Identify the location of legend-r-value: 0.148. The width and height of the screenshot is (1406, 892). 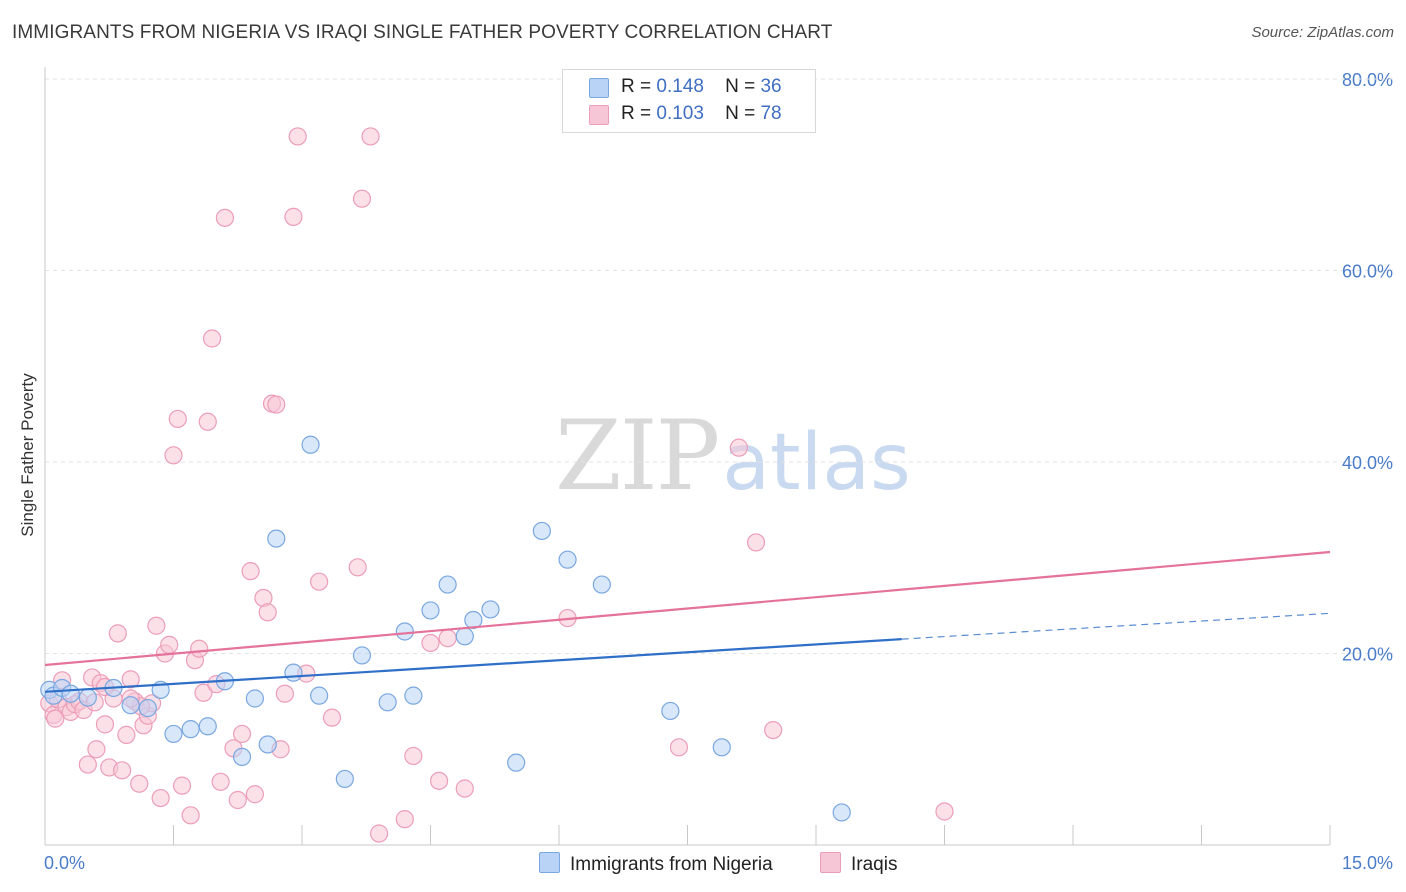
(680, 86).